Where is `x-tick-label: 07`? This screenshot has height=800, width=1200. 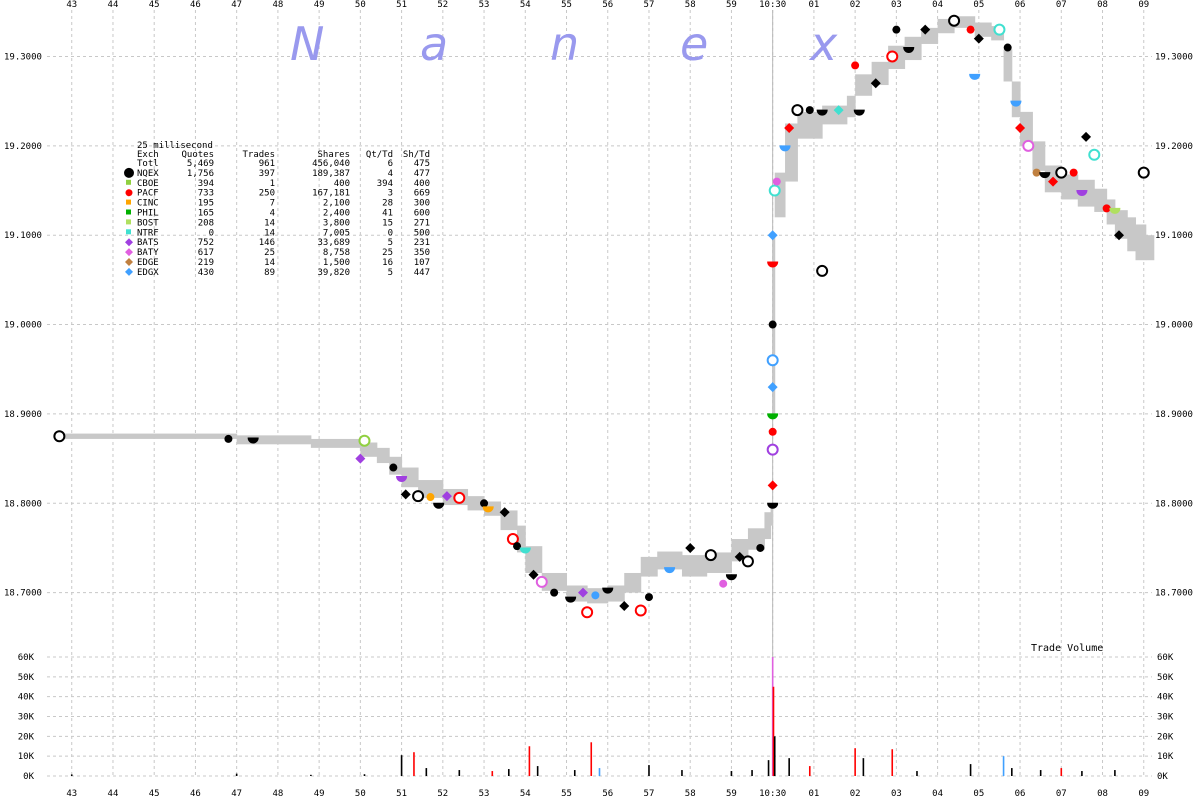 x-tick-label: 07 is located at coordinates (1061, 5).